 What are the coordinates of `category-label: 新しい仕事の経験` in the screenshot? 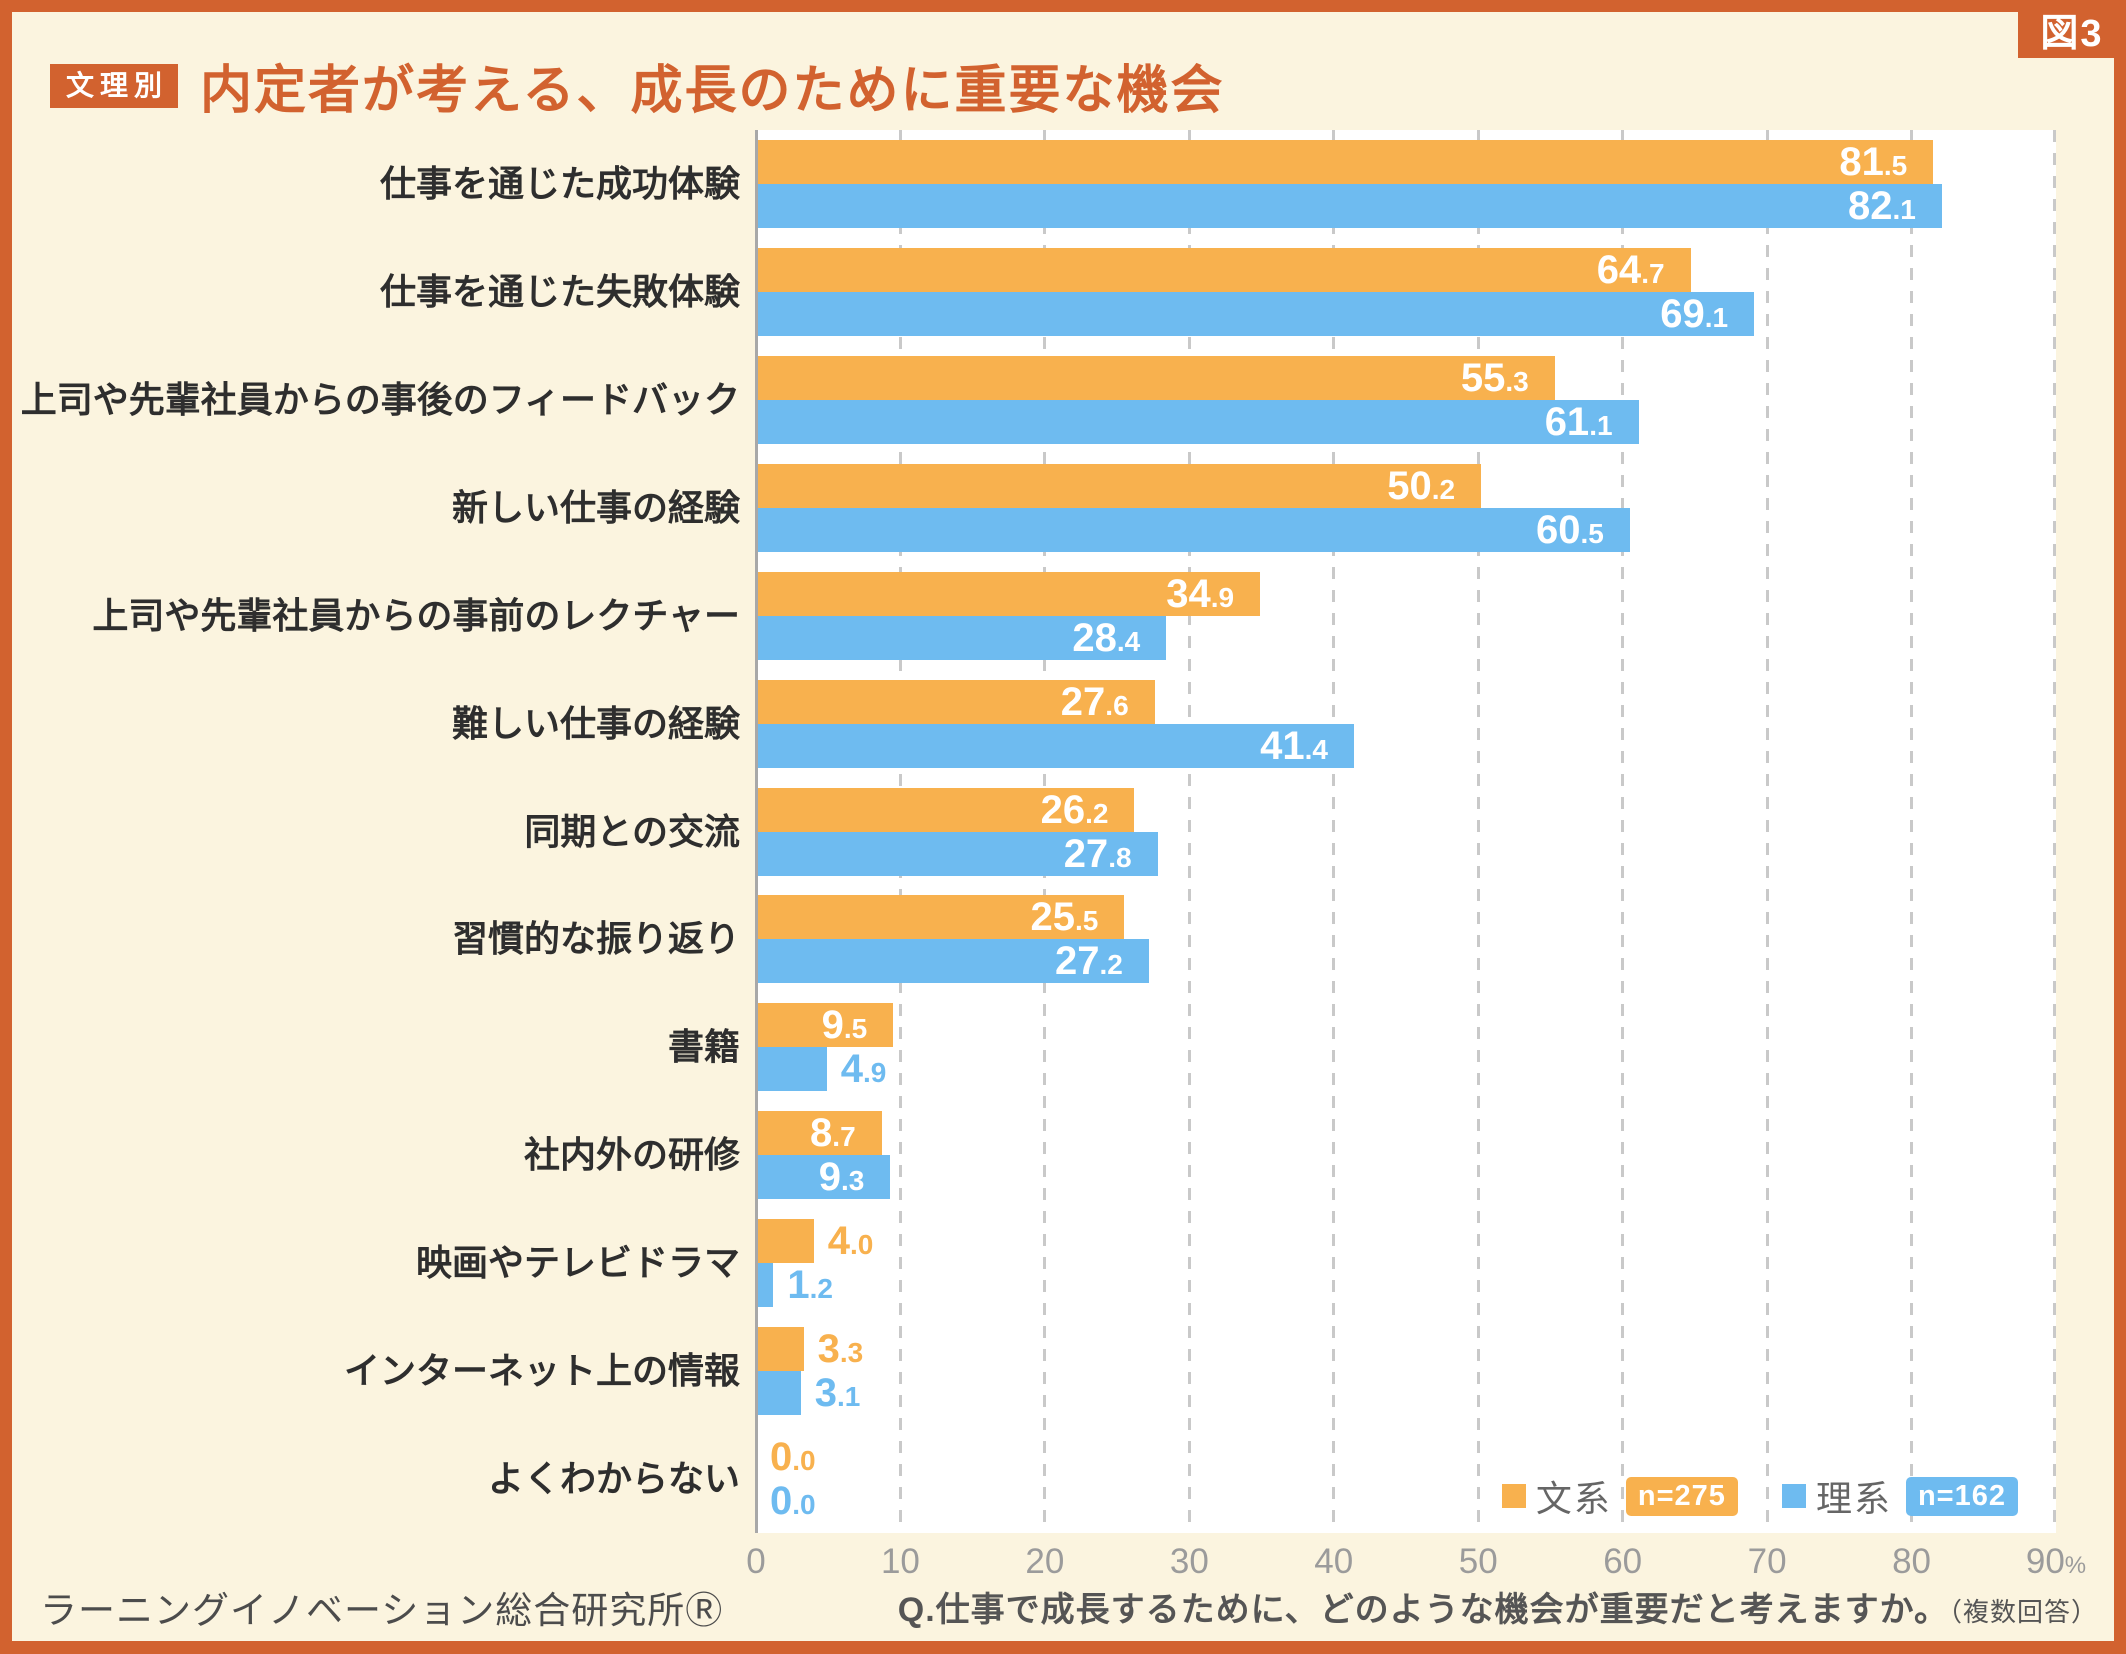 It's located at (595, 507).